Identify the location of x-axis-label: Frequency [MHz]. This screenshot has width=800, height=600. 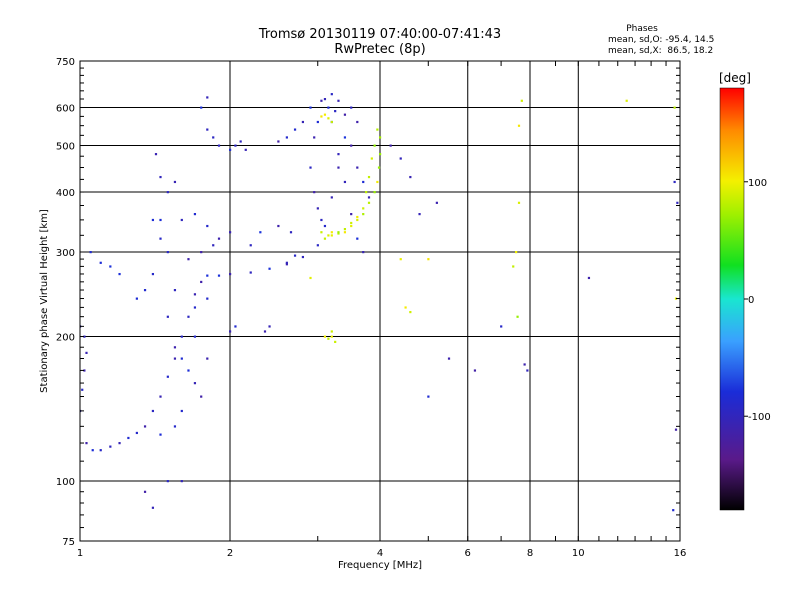
(380, 565).